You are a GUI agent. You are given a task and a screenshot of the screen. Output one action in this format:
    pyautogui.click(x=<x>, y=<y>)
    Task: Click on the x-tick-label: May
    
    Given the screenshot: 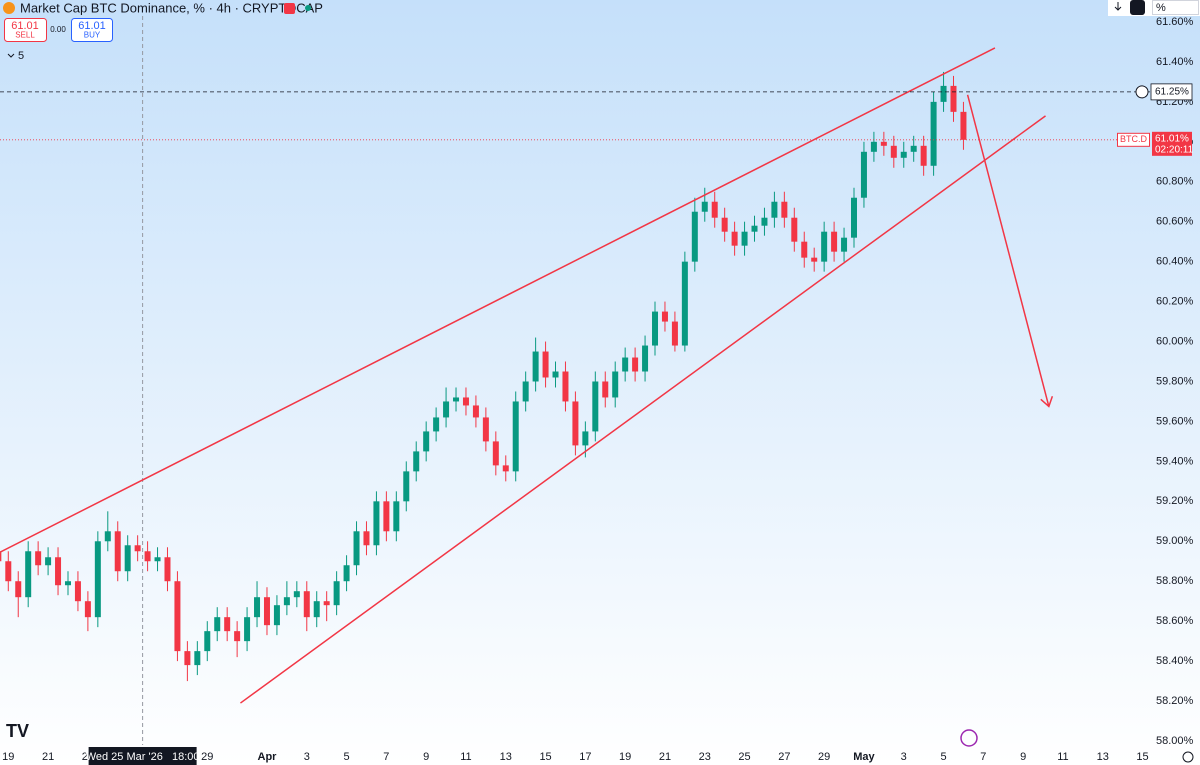 What is the action you would take?
    pyautogui.click(x=864, y=757)
    